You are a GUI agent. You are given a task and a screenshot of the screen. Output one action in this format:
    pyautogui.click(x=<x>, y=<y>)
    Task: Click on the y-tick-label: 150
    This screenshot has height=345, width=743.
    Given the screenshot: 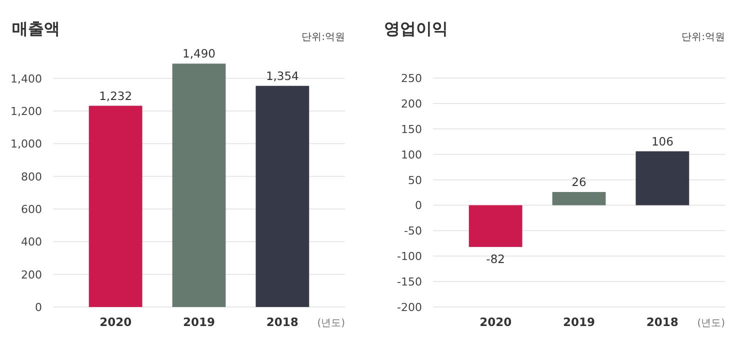 What is the action you would take?
    pyautogui.click(x=411, y=129)
    